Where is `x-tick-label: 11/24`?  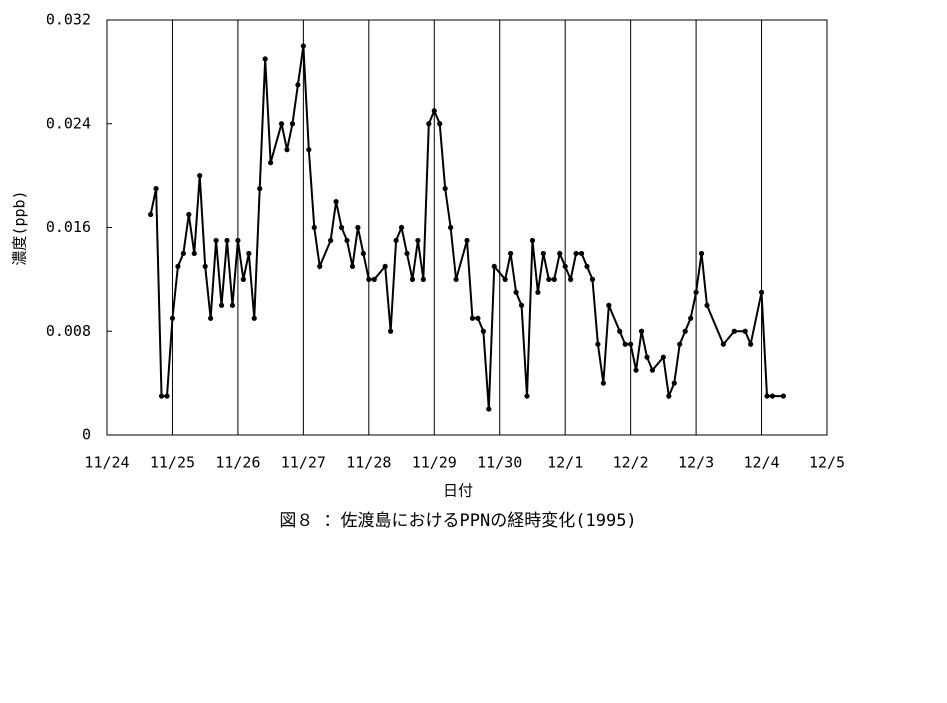
x-tick-label: 11/24 is located at coordinates (106, 463).